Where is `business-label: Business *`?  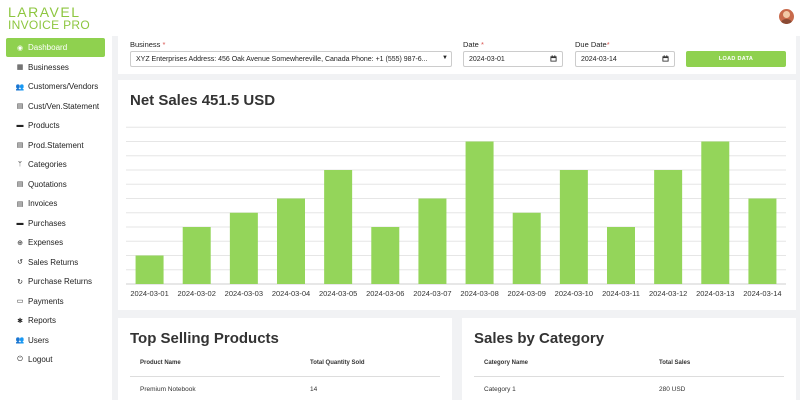
business-label: Business * is located at coordinates (148, 44).